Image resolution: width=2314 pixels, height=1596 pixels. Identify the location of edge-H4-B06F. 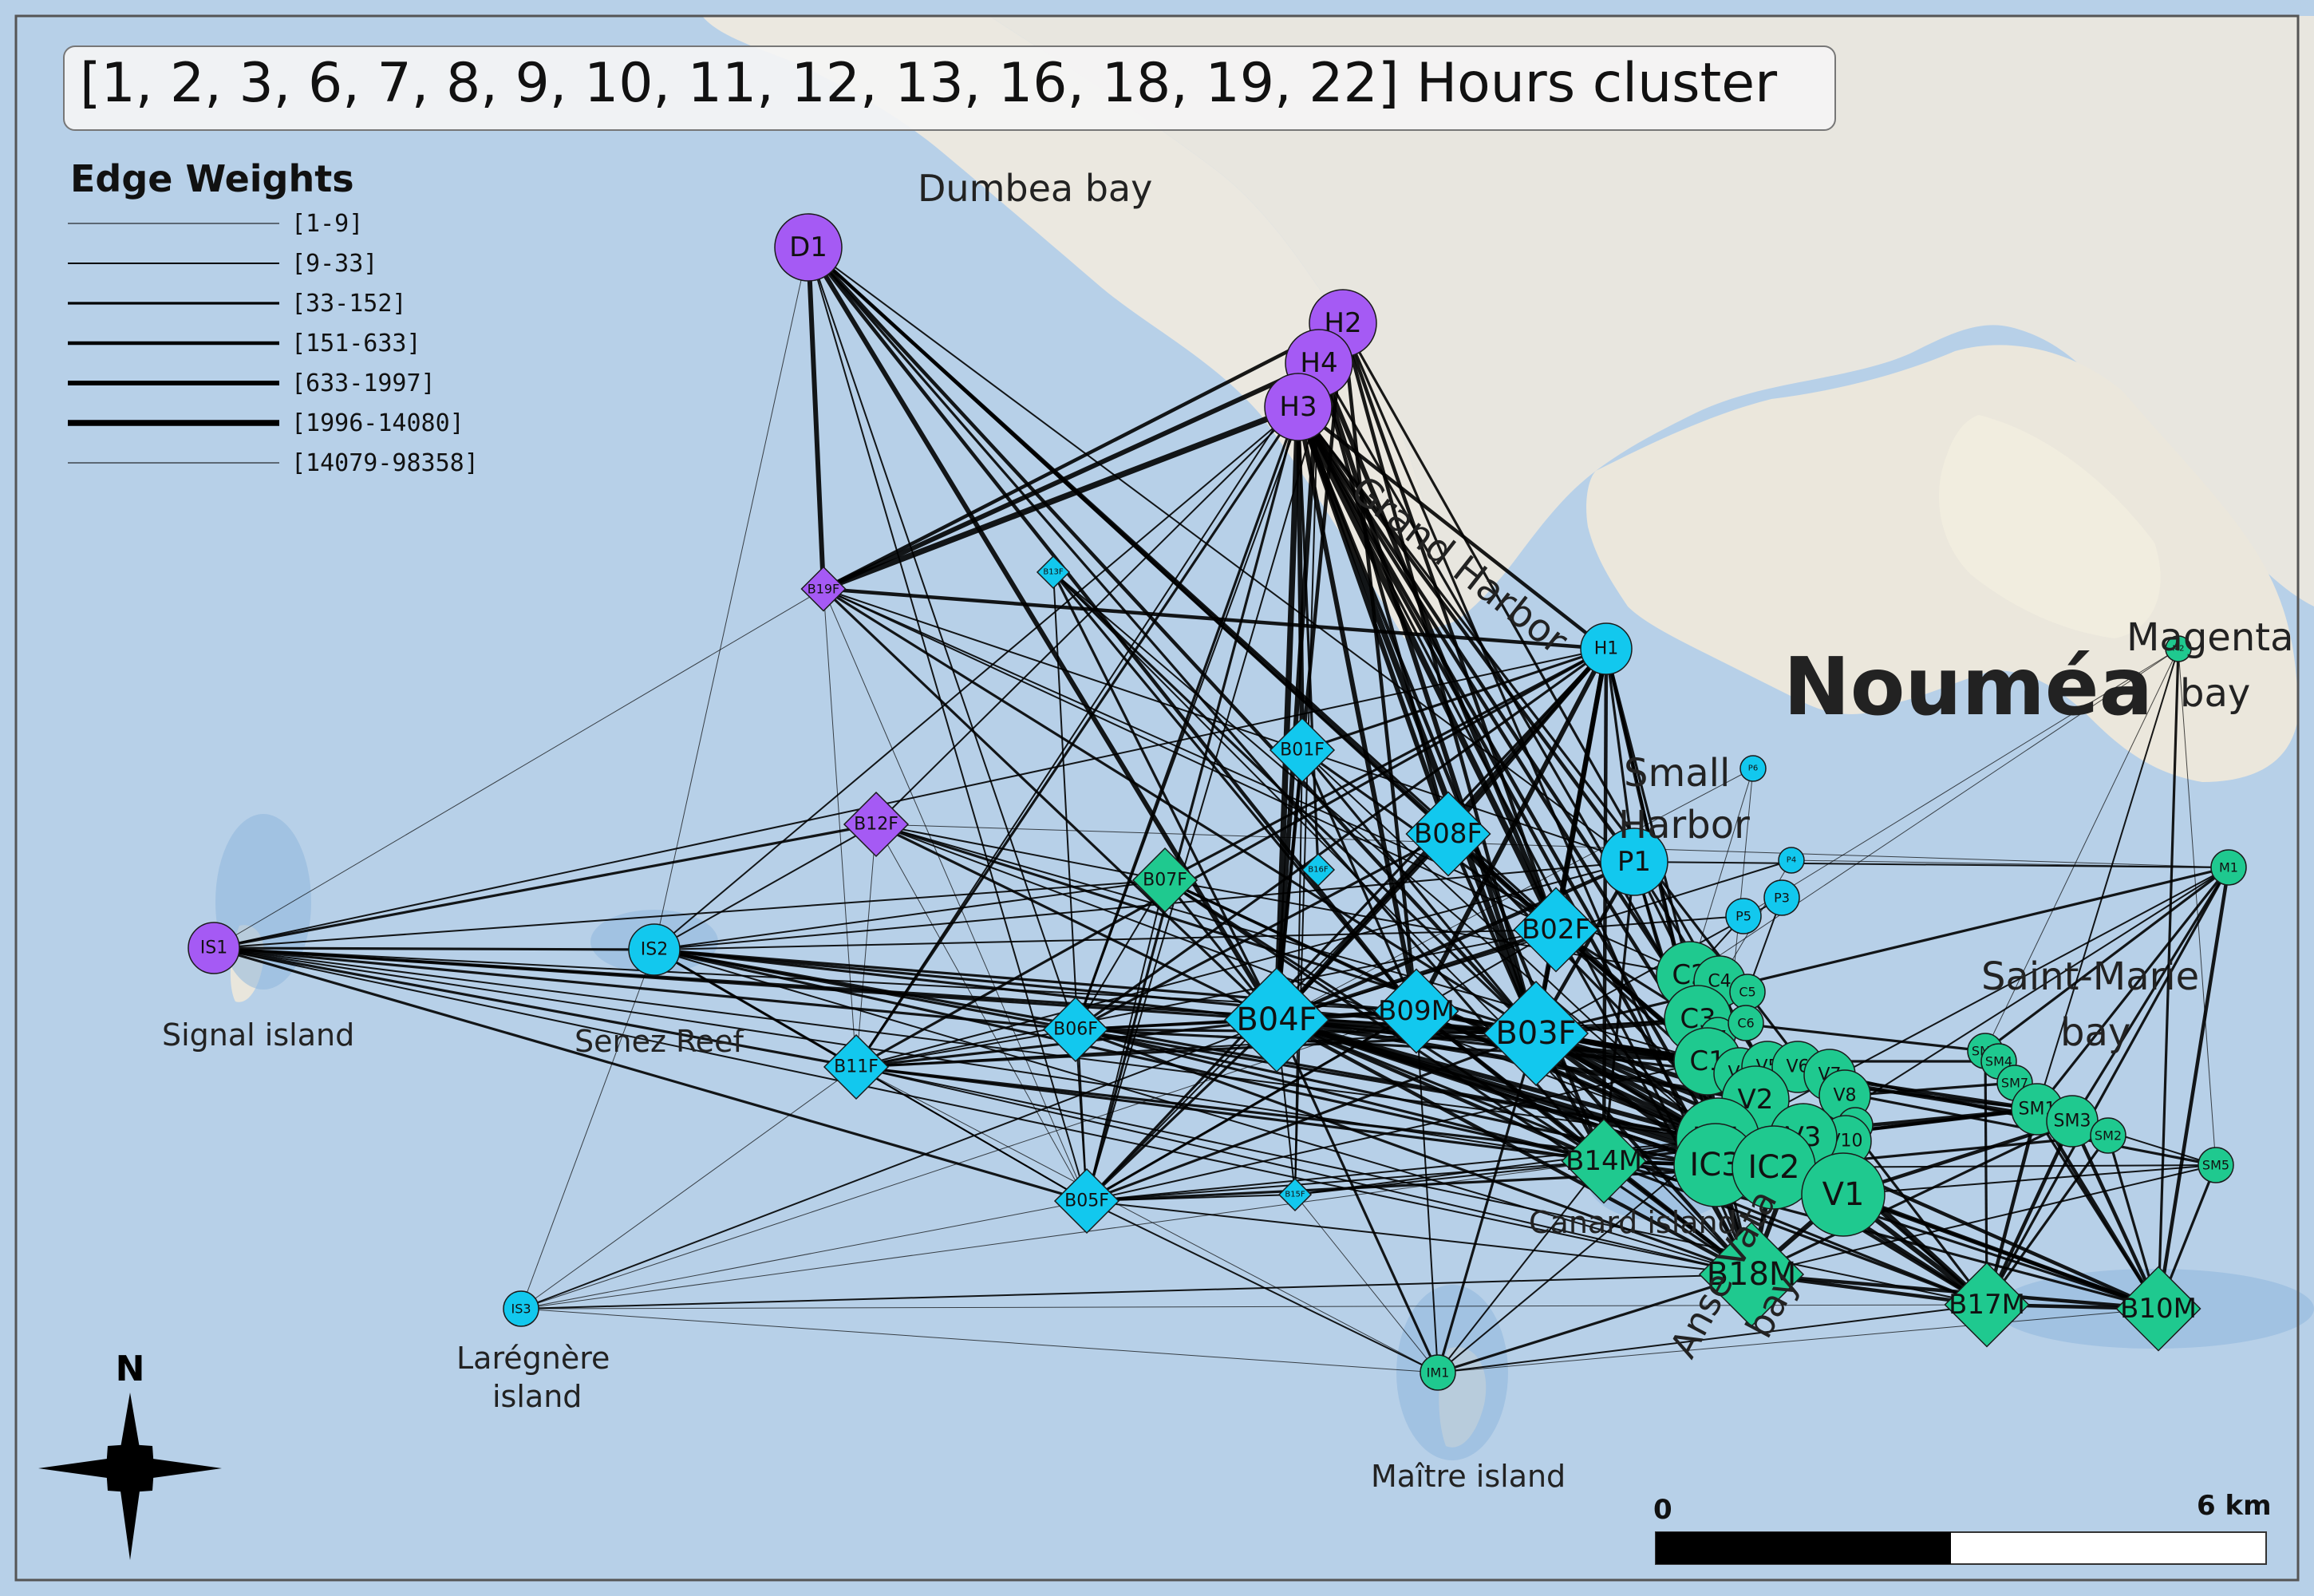
(1197, 696).